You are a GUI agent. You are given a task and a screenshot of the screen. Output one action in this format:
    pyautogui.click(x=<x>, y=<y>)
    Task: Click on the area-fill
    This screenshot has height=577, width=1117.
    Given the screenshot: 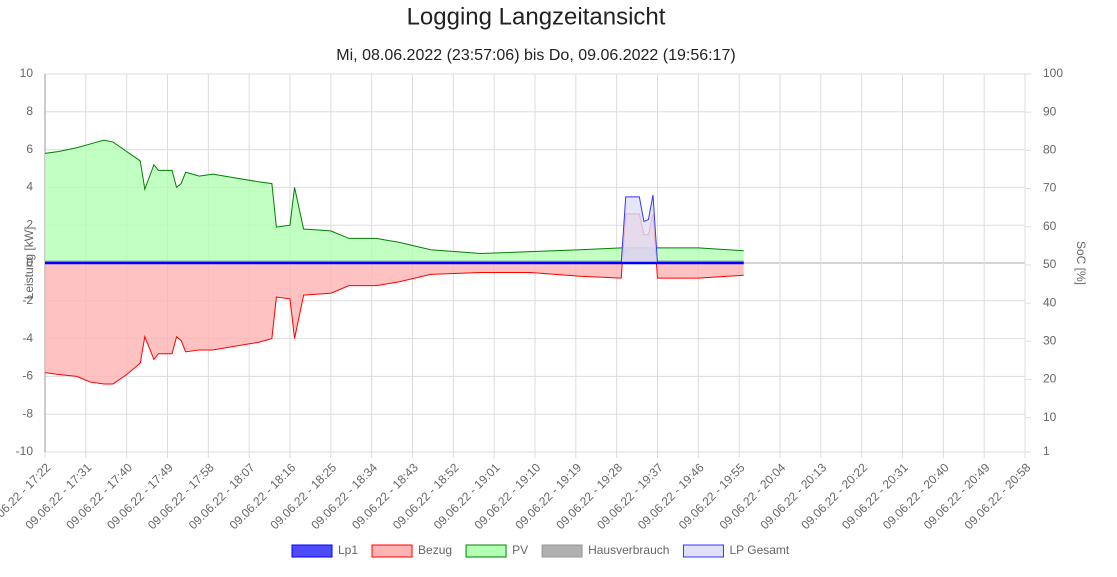 What is the action you would take?
    pyautogui.click(x=394, y=201)
    